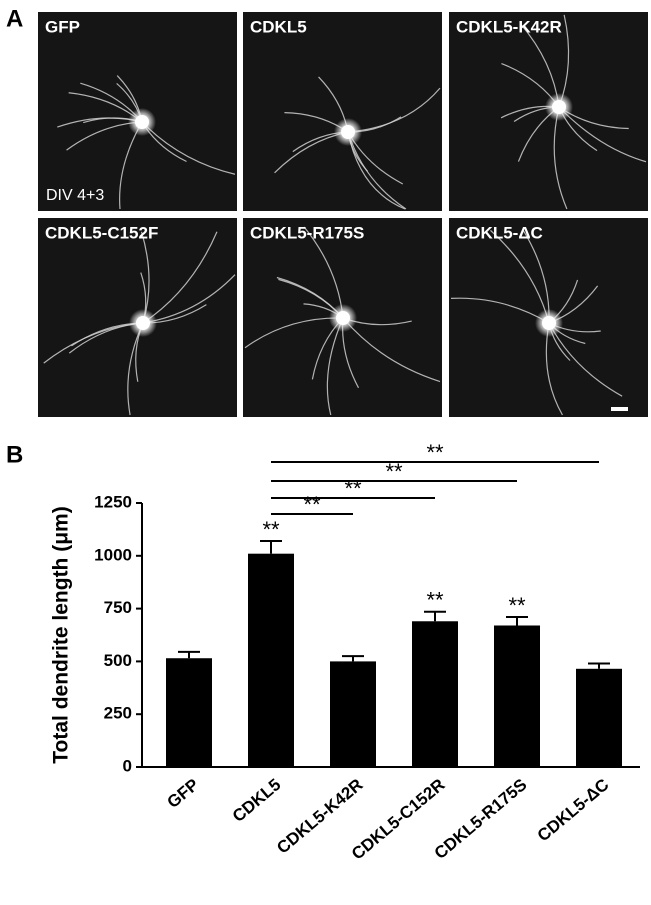 The width and height of the screenshot is (651, 905). I want to click on image-annotation: DIV 4+3, so click(75, 195).